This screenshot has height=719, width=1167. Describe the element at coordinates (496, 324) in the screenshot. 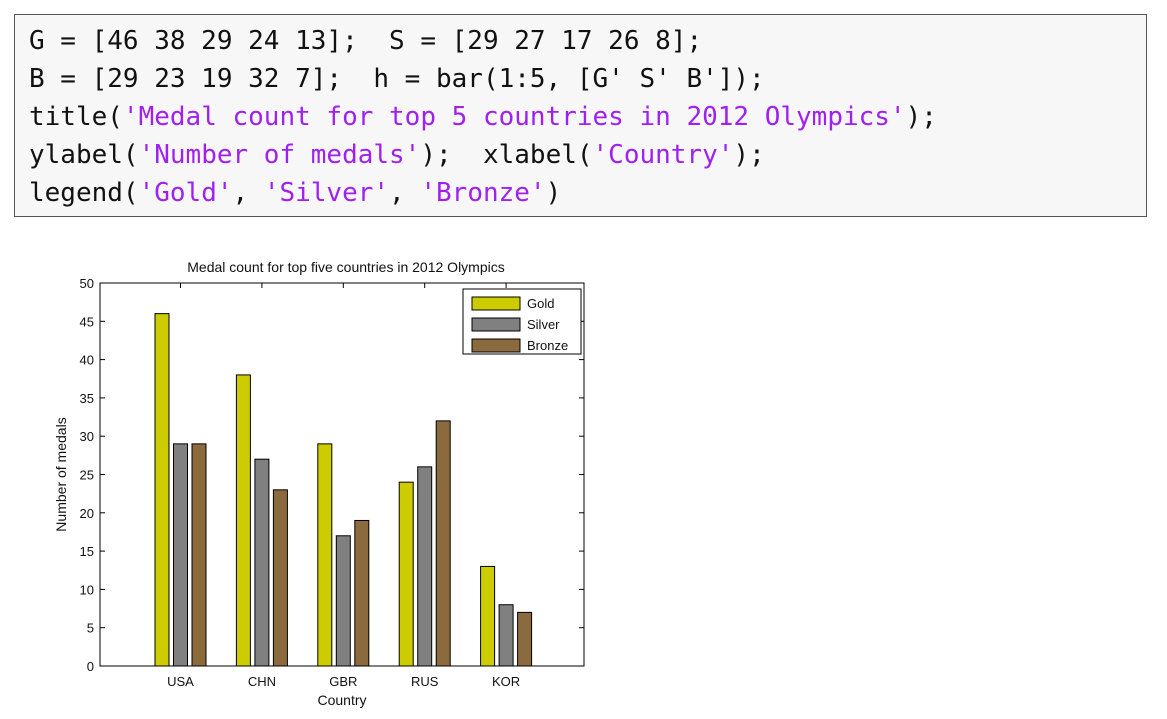

I see `legend-swatch-silver` at that location.